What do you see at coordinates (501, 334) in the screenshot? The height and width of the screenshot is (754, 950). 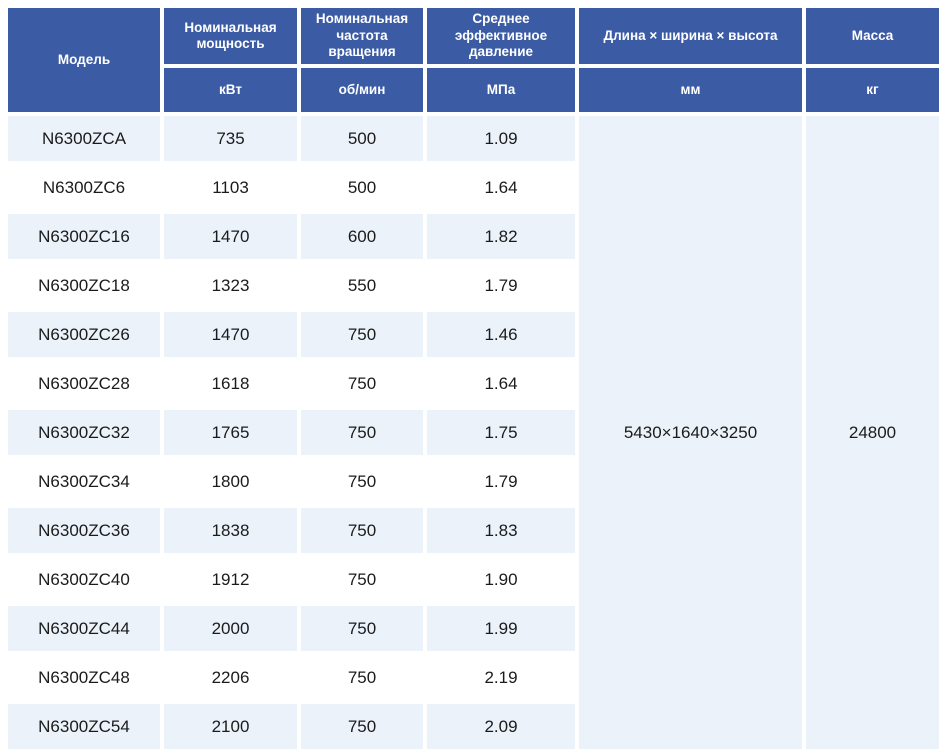 I see `pressure-cell: 1.46` at bounding box center [501, 334].